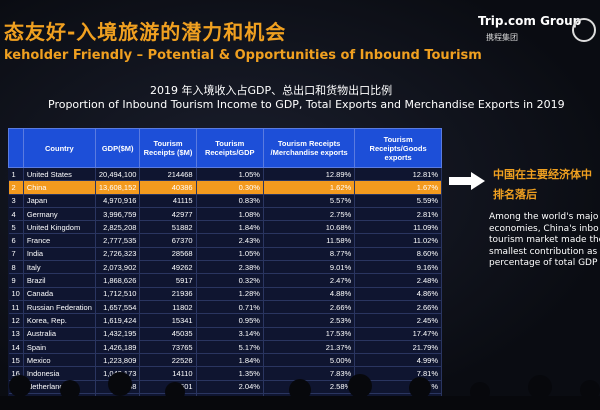  I want to click on table-cell: 2.48%, so click(398, 280).